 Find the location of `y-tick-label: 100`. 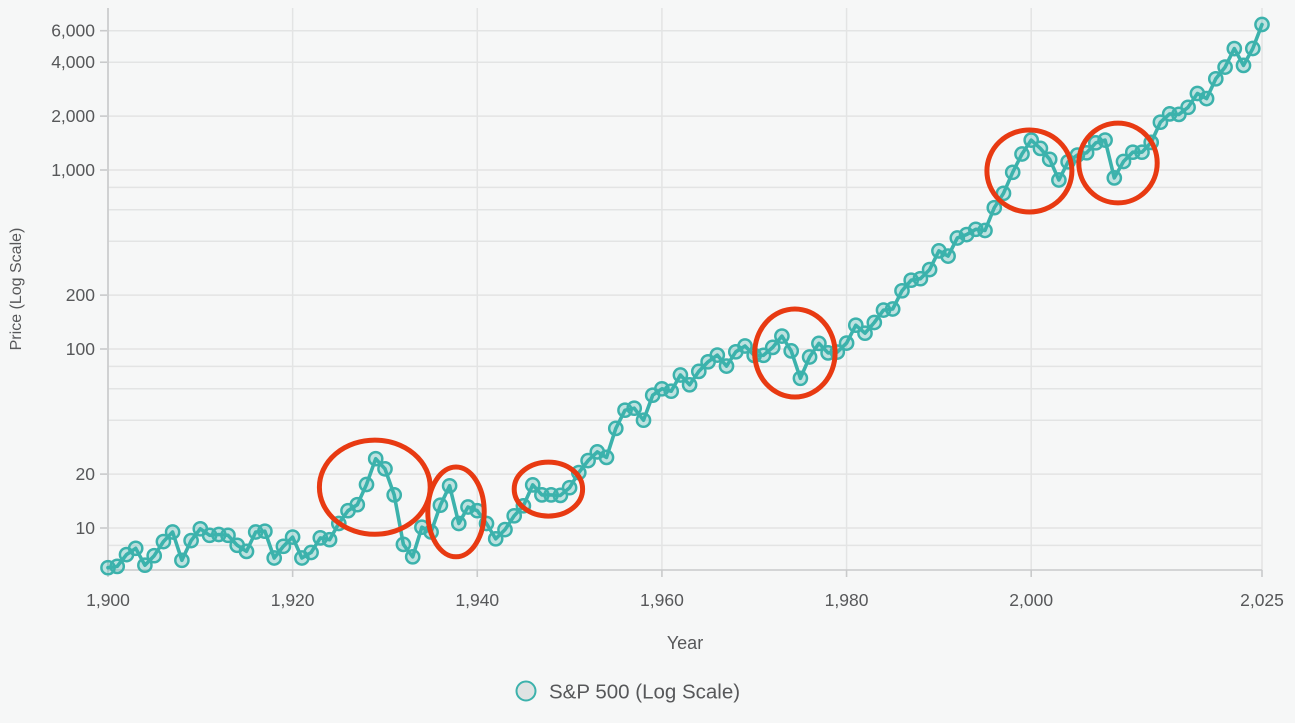

y-tick-label: 100 is located at coordinates (80, 349).